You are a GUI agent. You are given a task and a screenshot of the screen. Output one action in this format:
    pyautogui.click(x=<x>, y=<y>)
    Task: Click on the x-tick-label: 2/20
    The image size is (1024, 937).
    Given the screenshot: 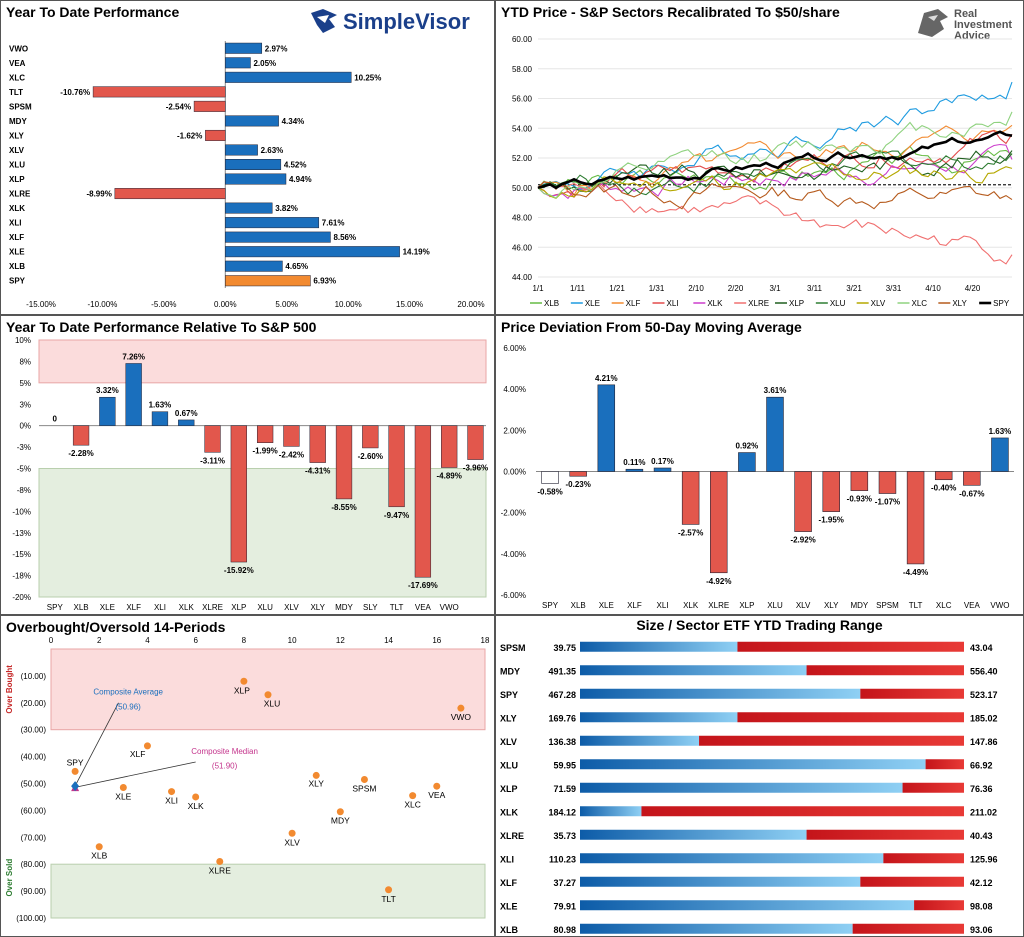 What is the action you would take?
    pyautogui.click(x=736, y=288)
    